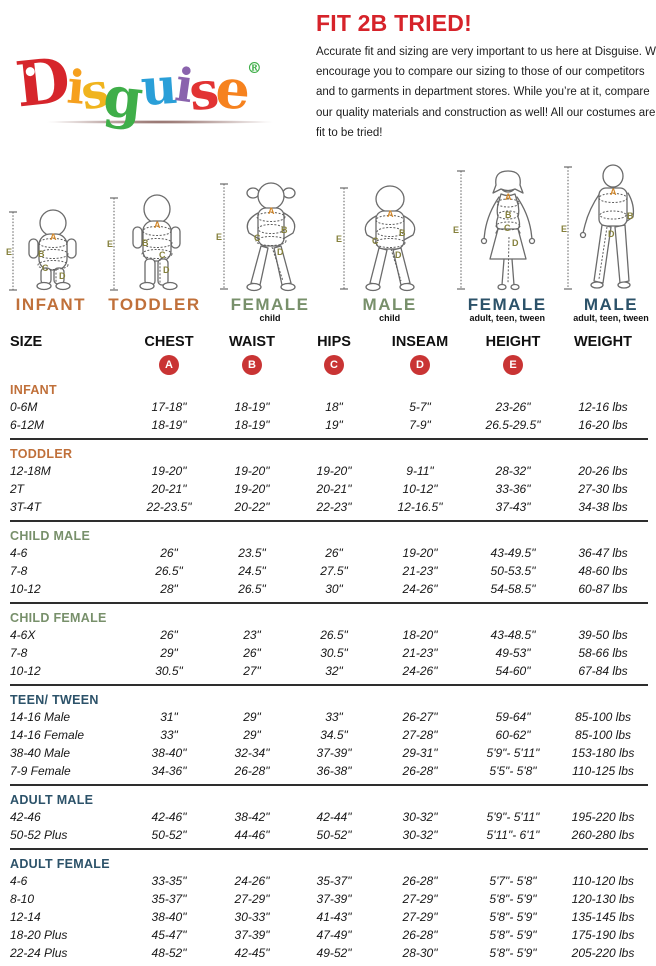 This screenshot has height=966, width=656. Describe the element at coordinates (513, 817) in the screenshot. I see `value-cell: 5'9"- 5'11"` at that location.